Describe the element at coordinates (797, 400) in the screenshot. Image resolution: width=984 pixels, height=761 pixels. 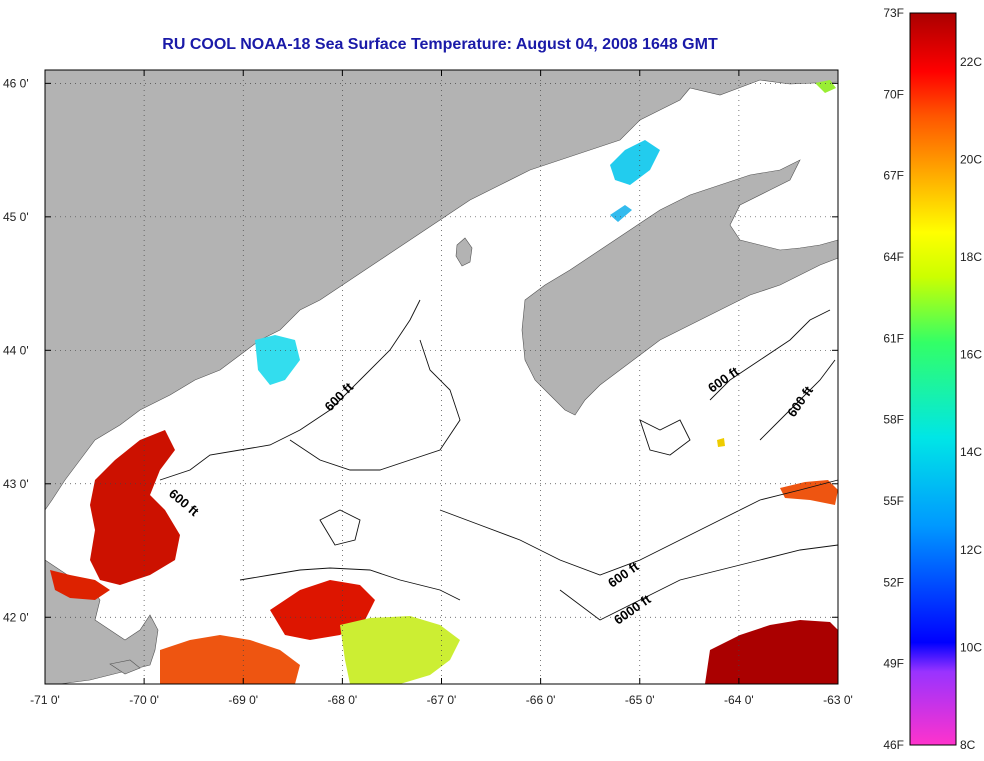
I see `contour-600ft-ns-east2` at that location.